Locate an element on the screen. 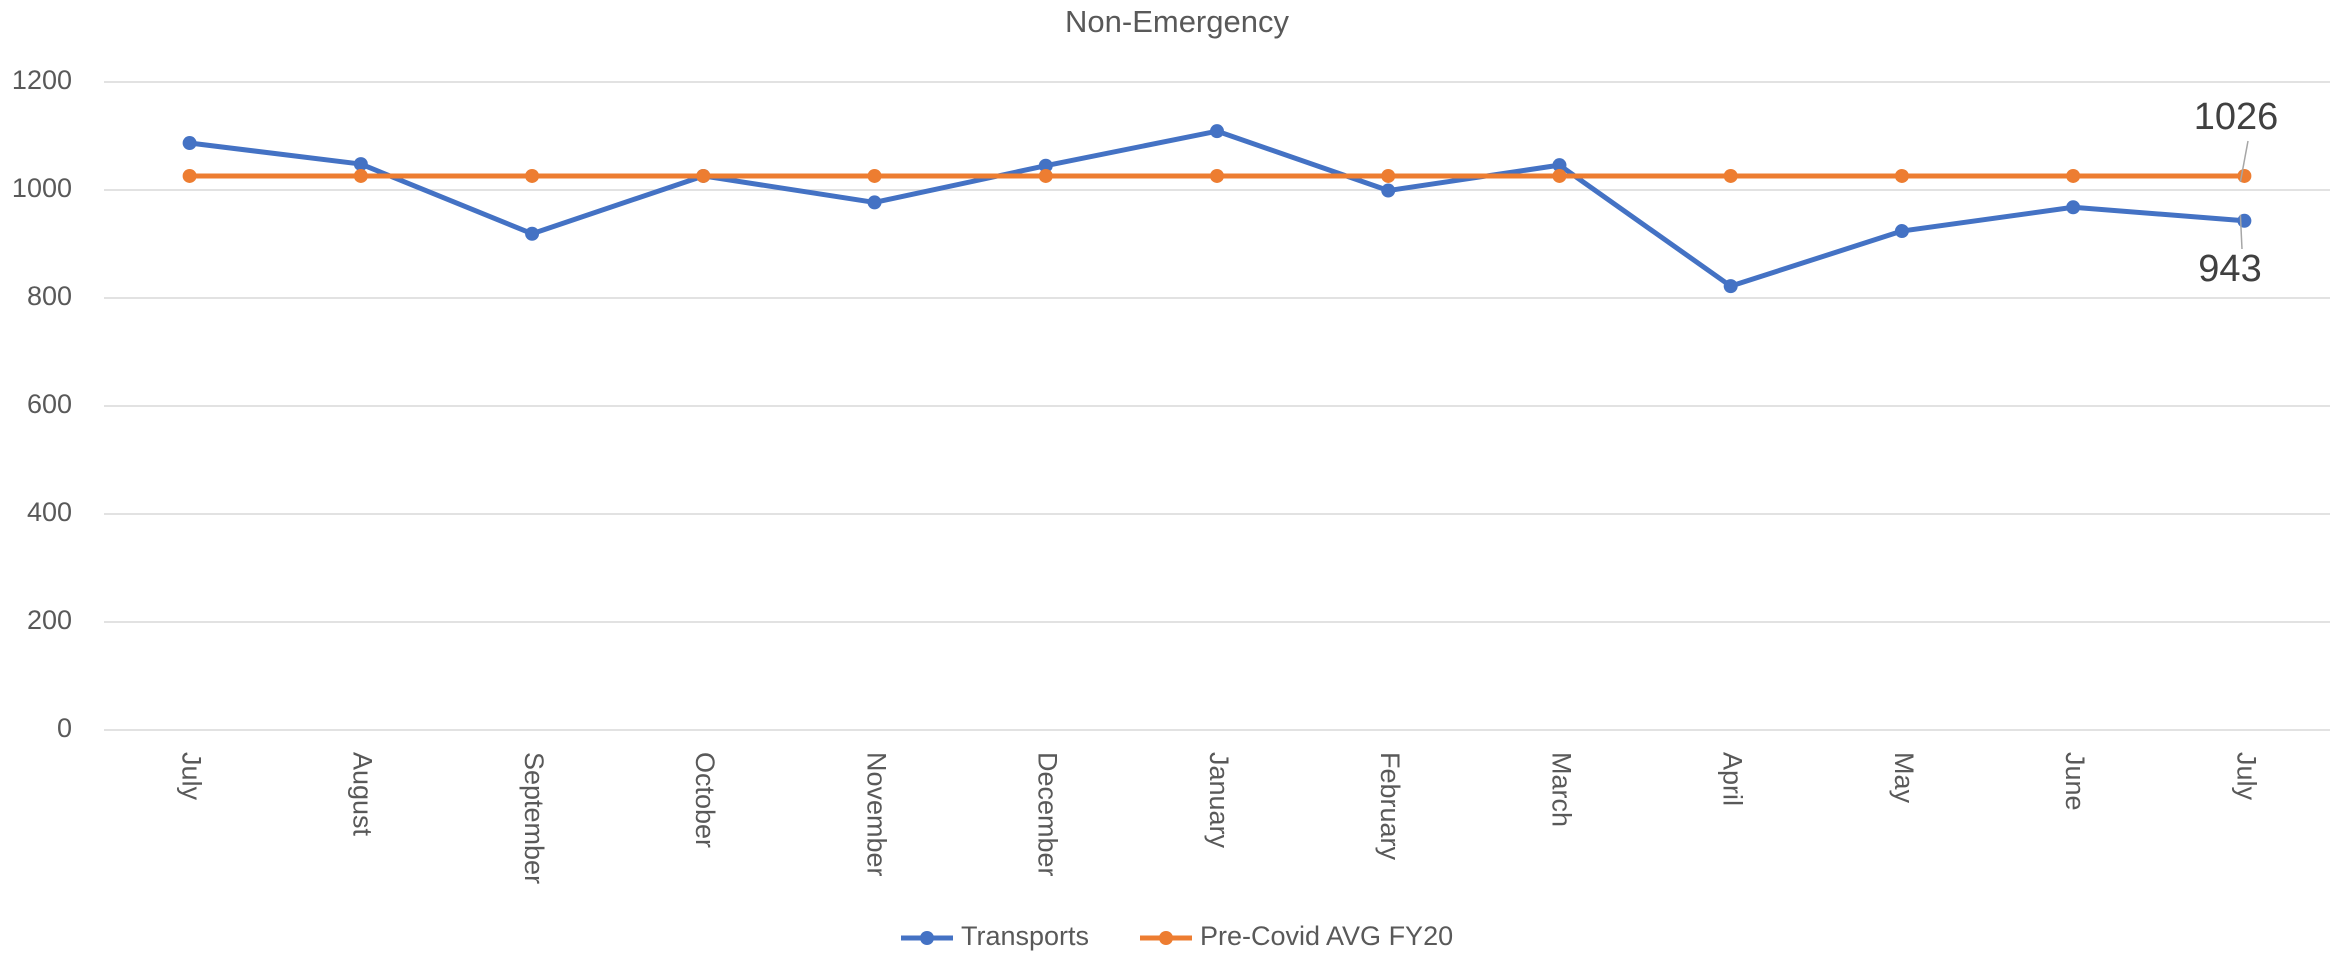 The width and height of the screenshot is (2336, 956). x-tick-label: March is located at coordinates (1561, 789).